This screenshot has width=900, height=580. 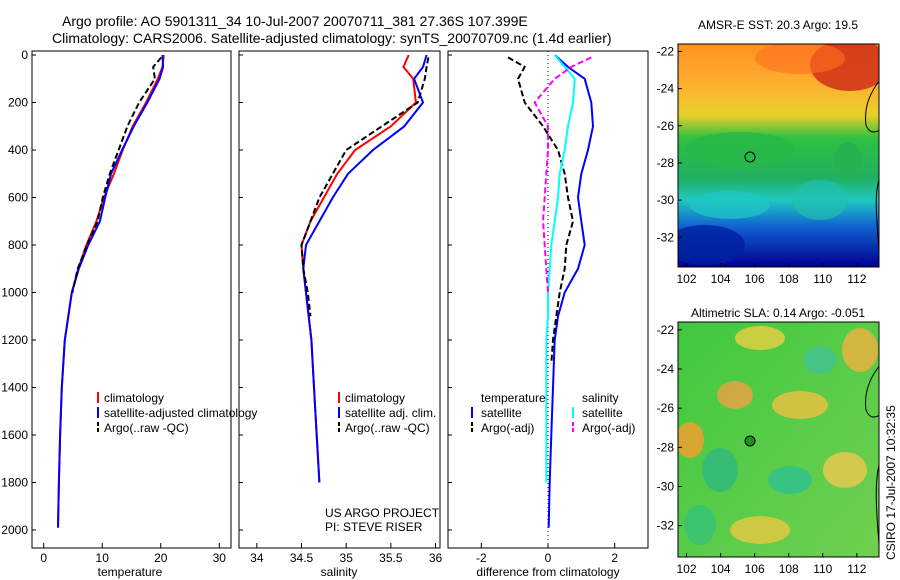 What do you see at coordinates (24, 55) in the screenshot?
I see `depth-tick-label: 0` at bounding box center [24, 55].